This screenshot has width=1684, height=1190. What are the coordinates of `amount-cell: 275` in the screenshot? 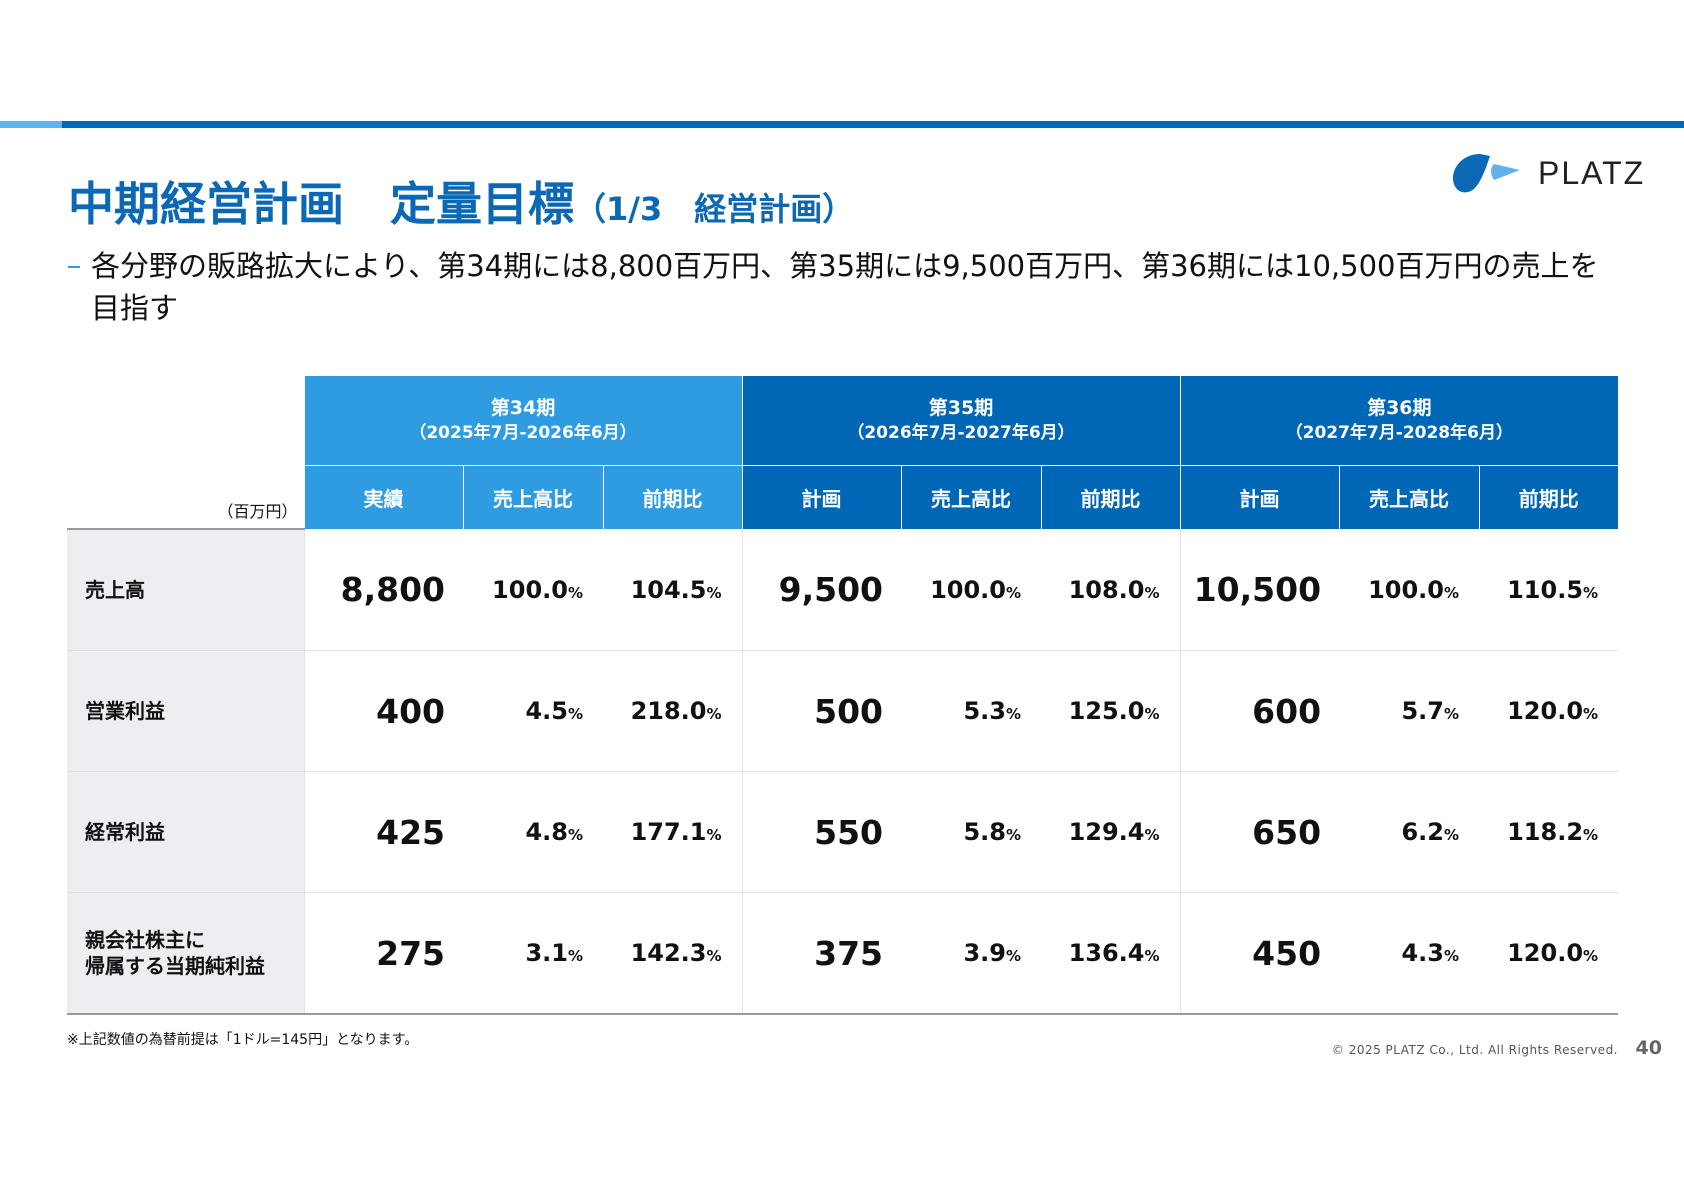 It's located at (383, 953).